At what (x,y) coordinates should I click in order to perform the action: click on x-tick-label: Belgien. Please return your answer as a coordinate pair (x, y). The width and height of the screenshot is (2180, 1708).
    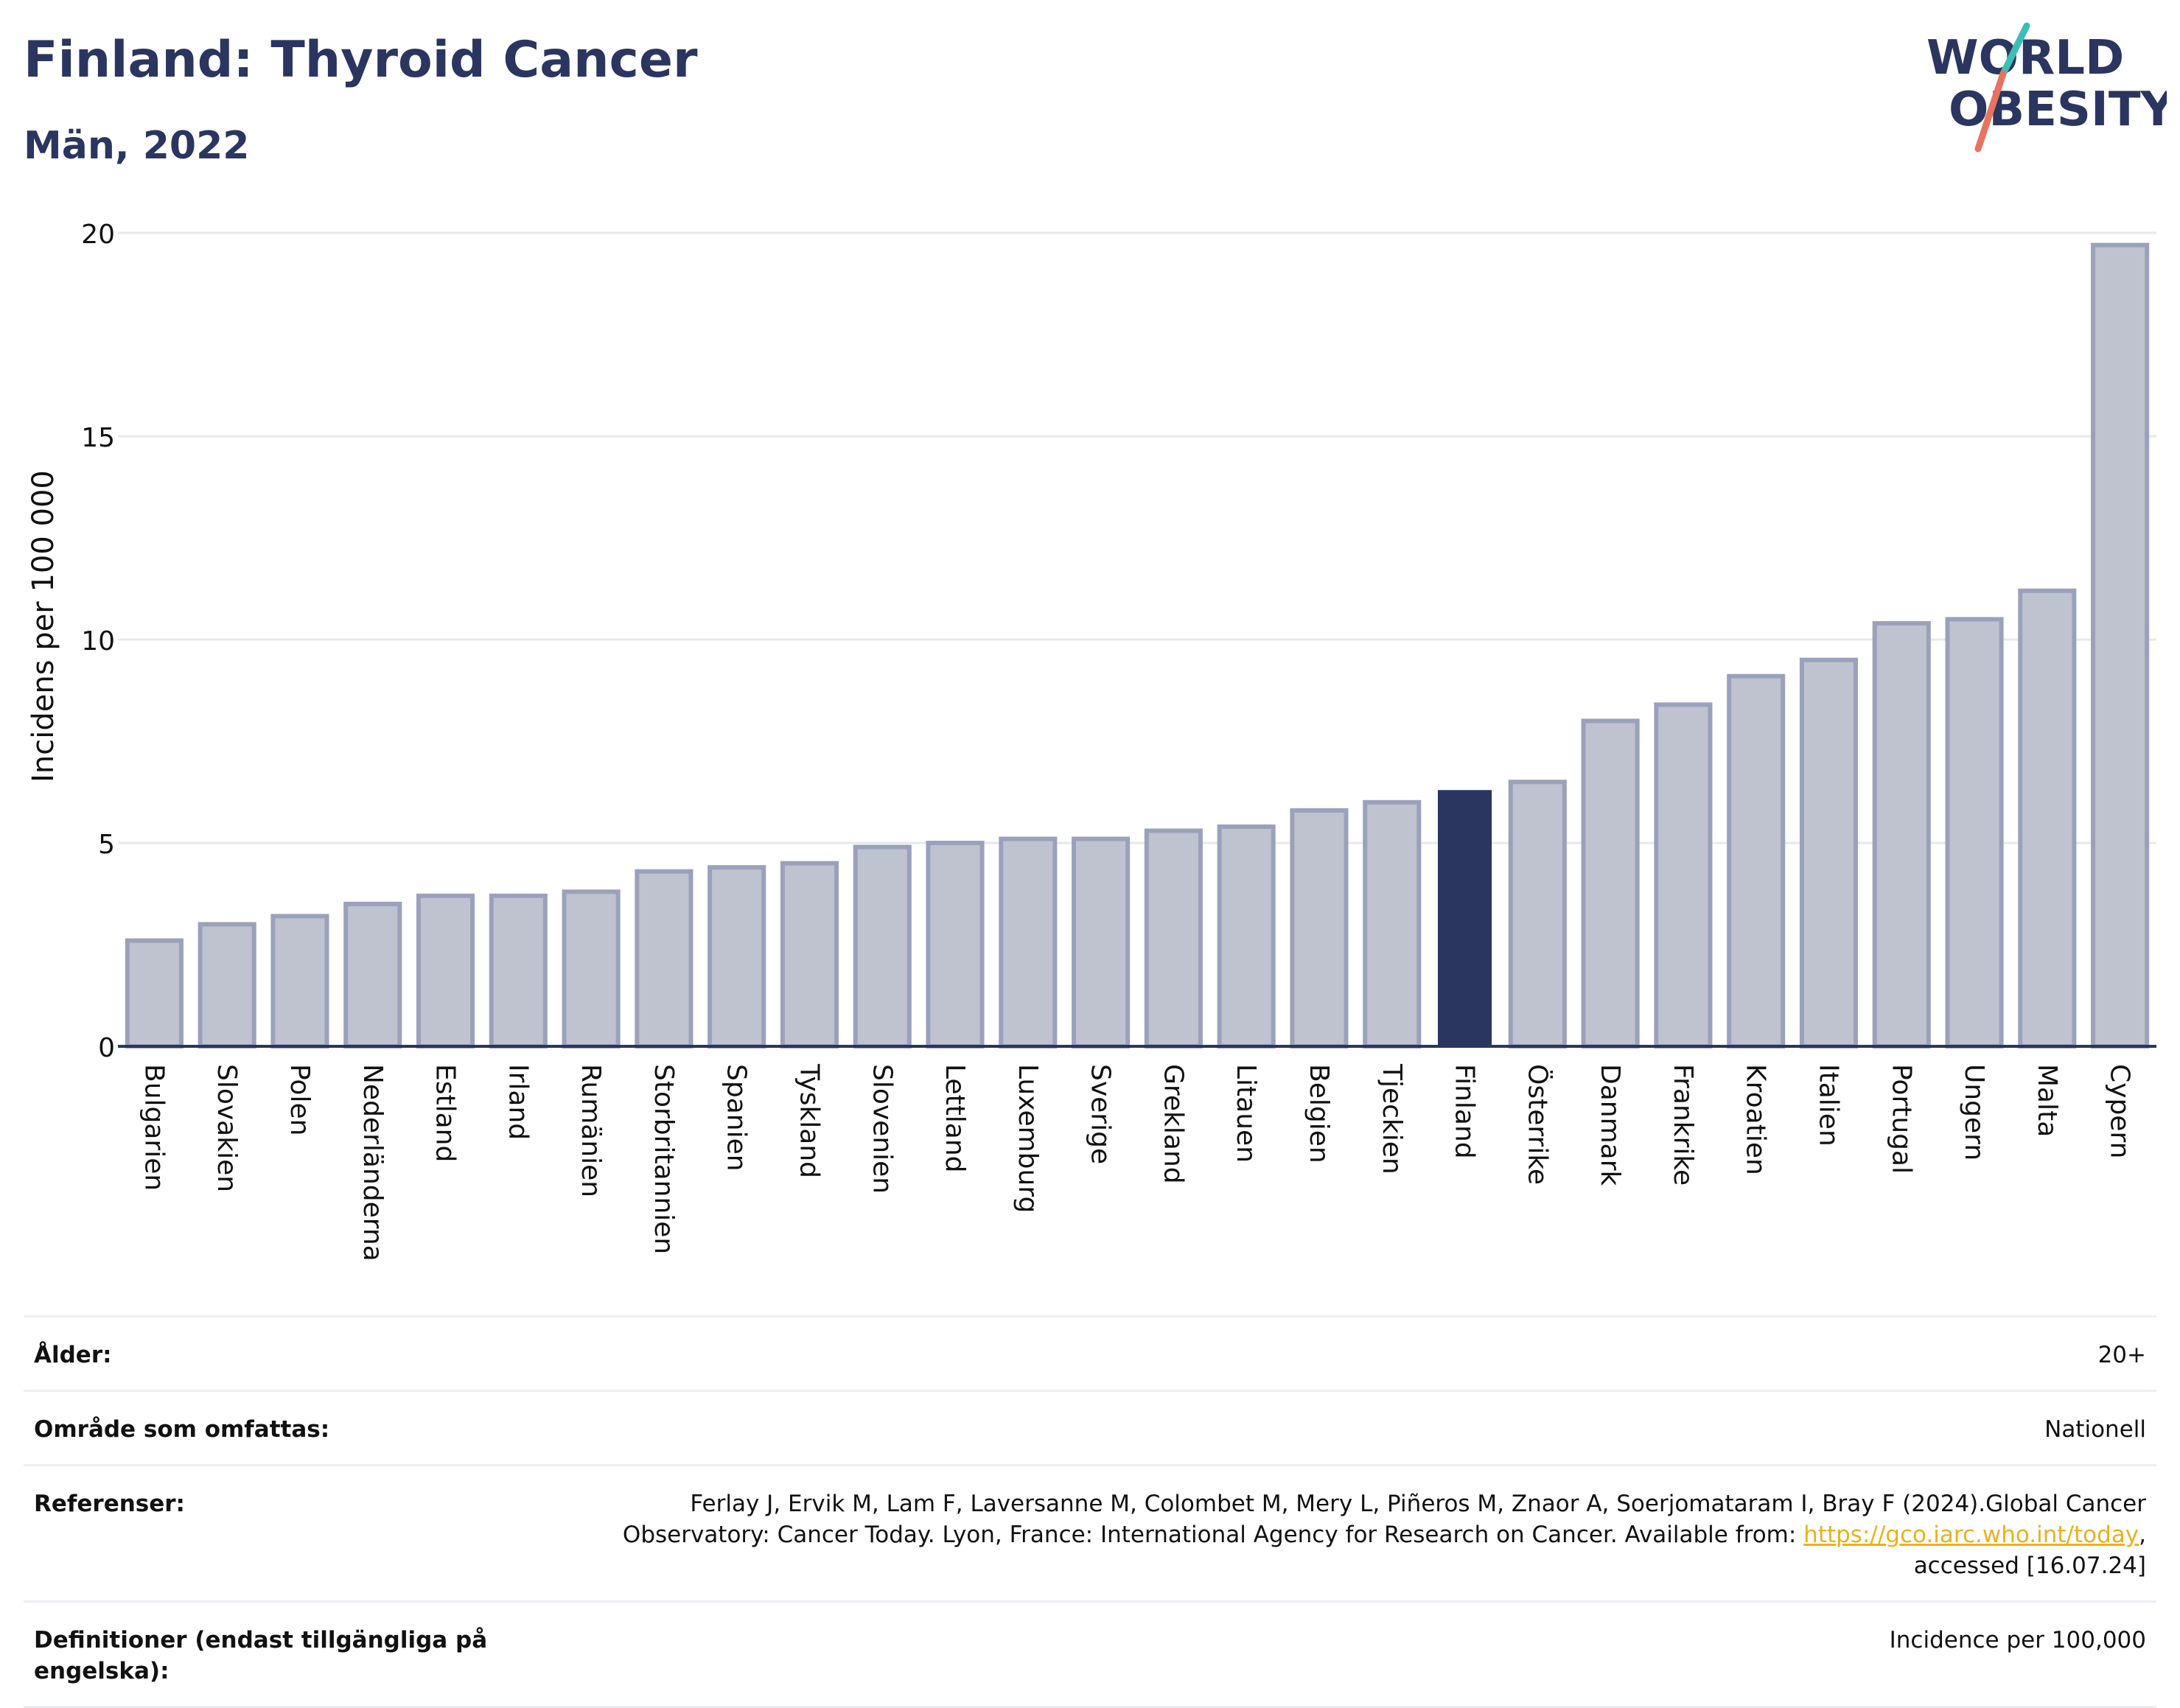
    Looking at the image, I should click on (1319, 1113).